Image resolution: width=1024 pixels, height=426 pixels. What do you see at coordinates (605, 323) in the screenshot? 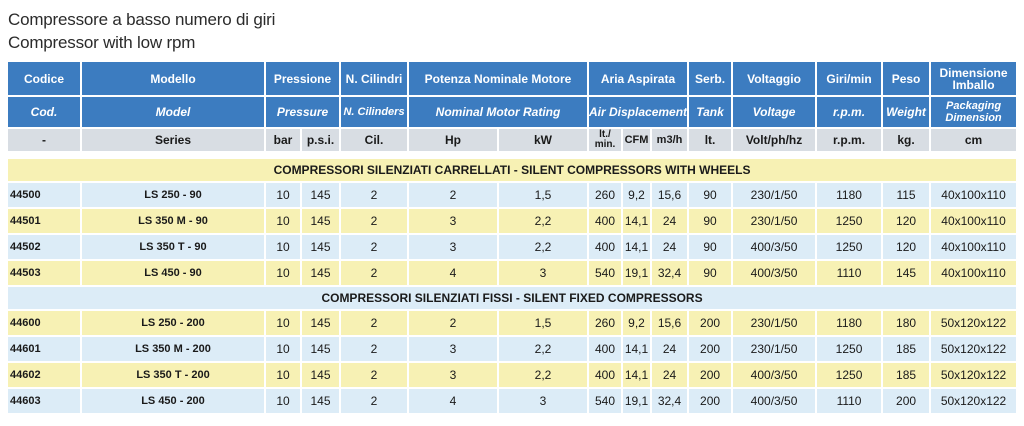
I see `cell: 260` at bounding box center [605, 323].